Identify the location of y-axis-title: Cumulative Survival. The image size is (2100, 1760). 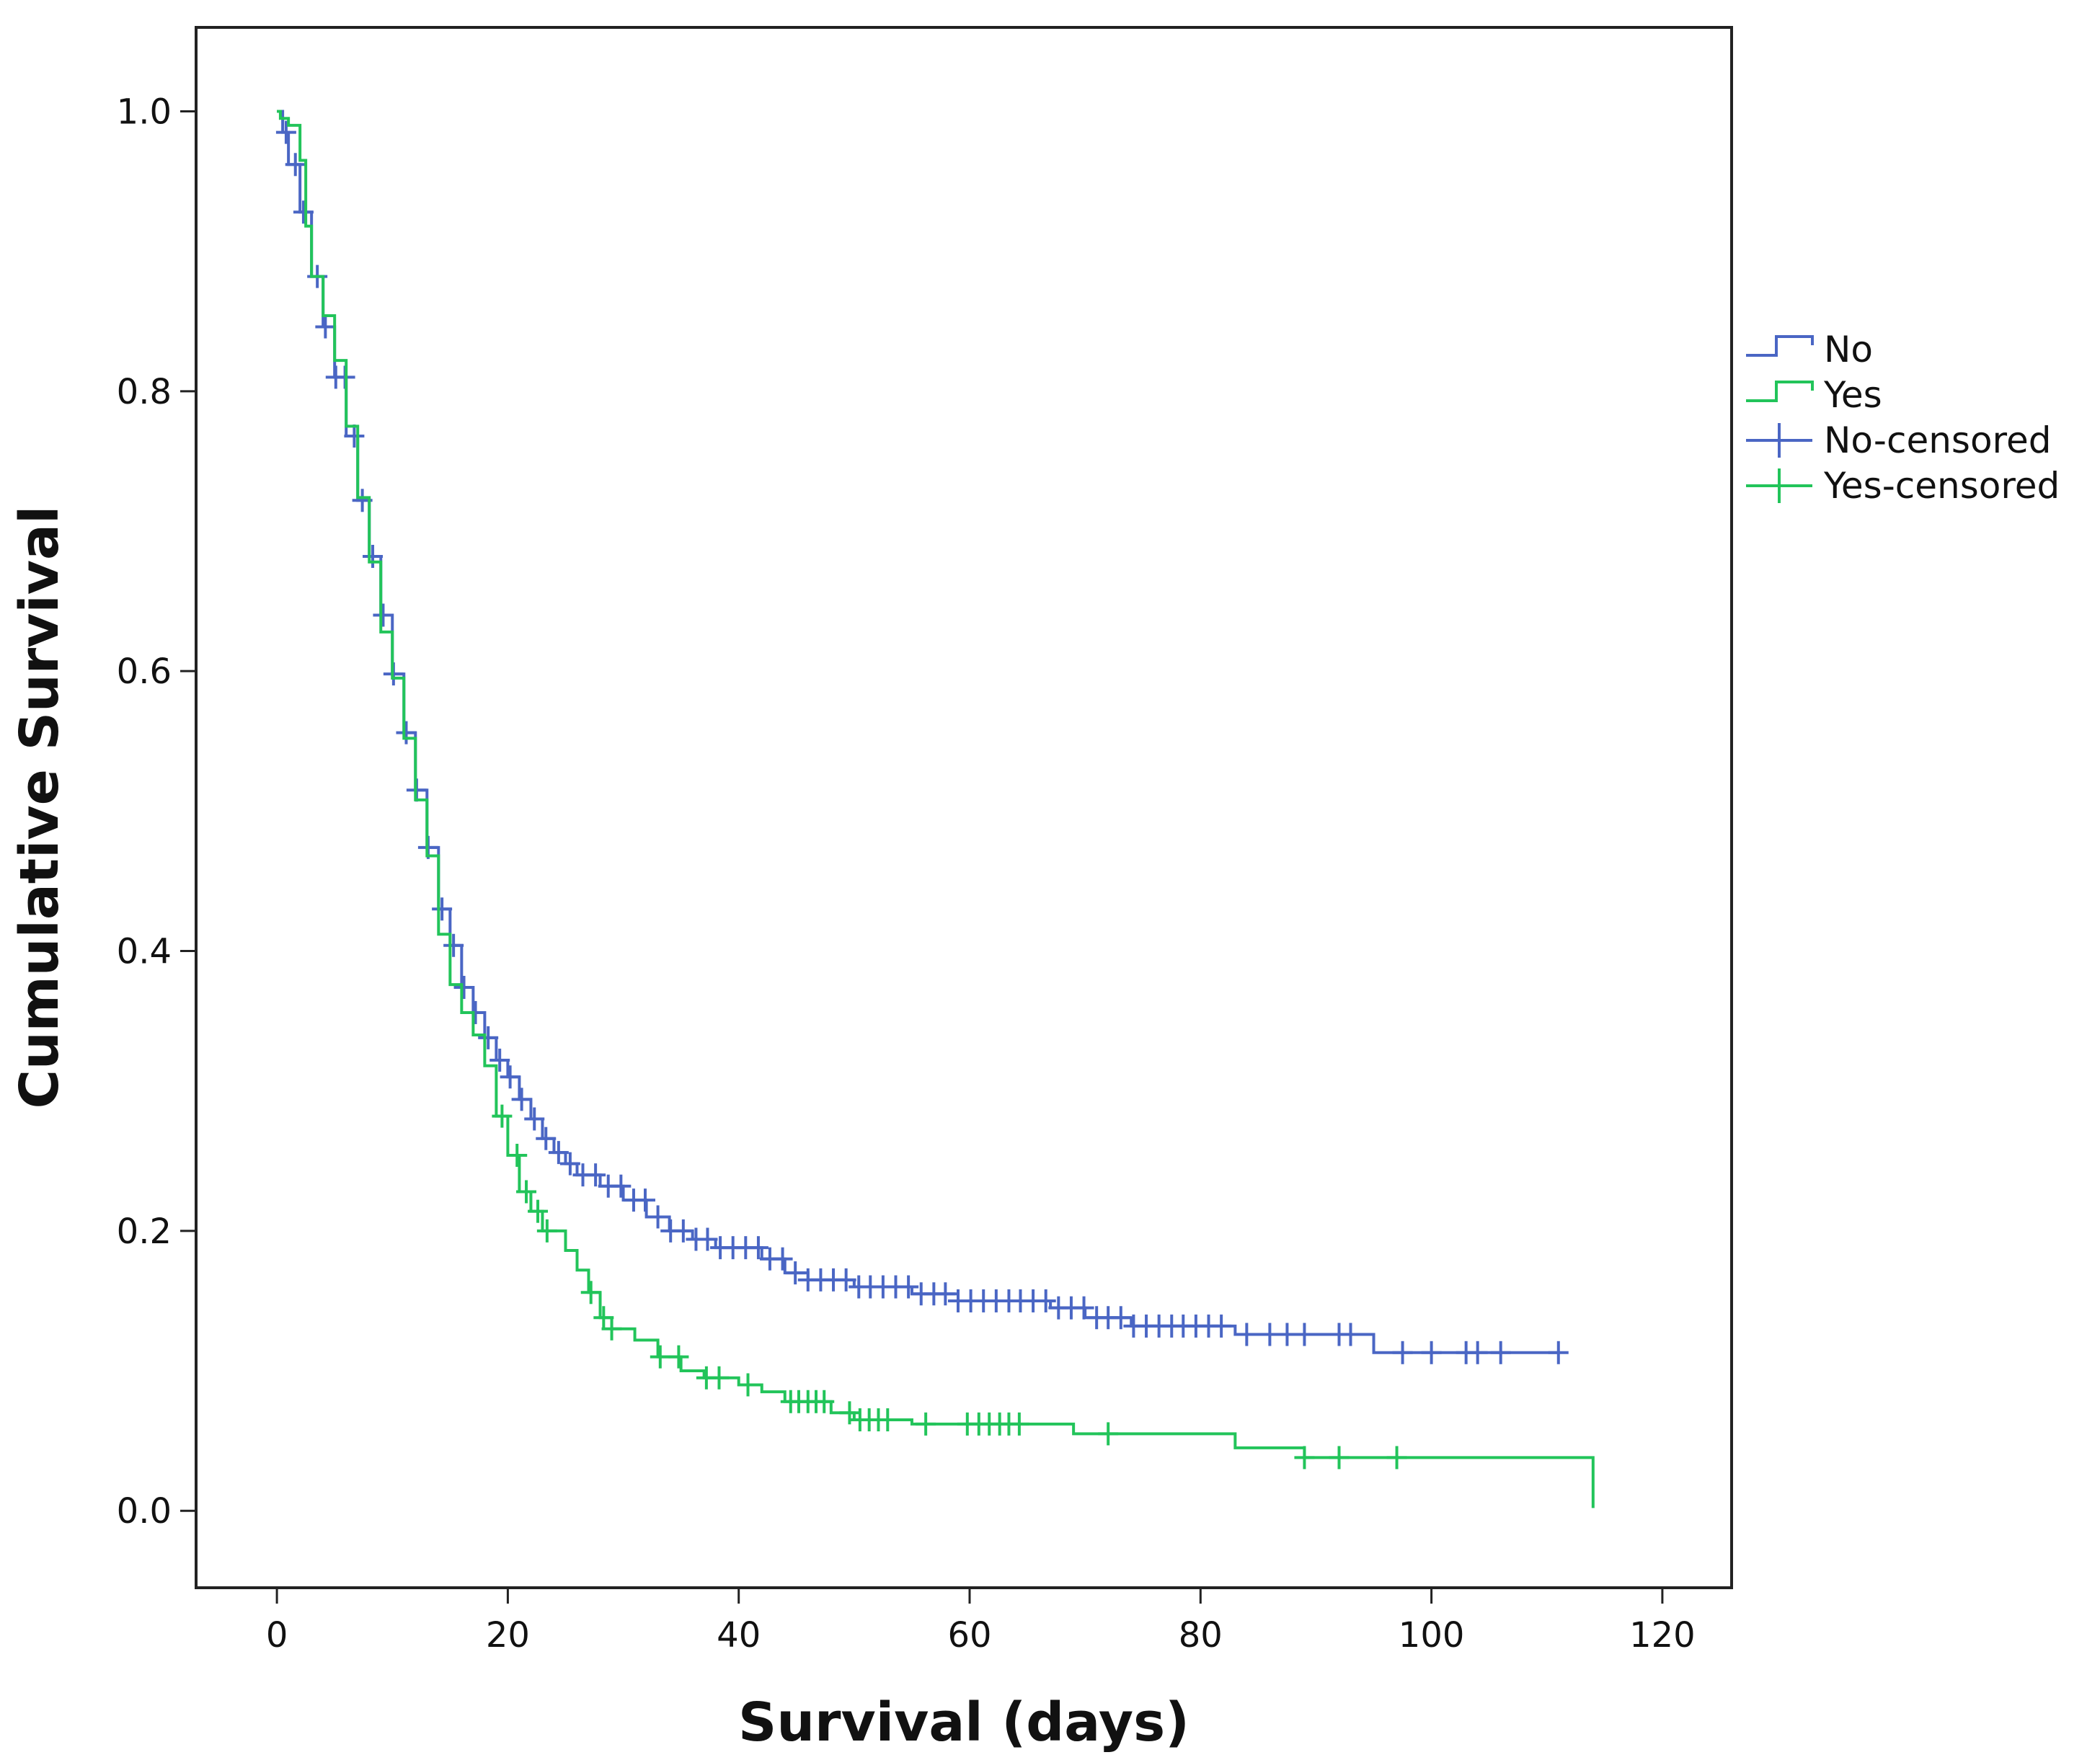
(40, 807).